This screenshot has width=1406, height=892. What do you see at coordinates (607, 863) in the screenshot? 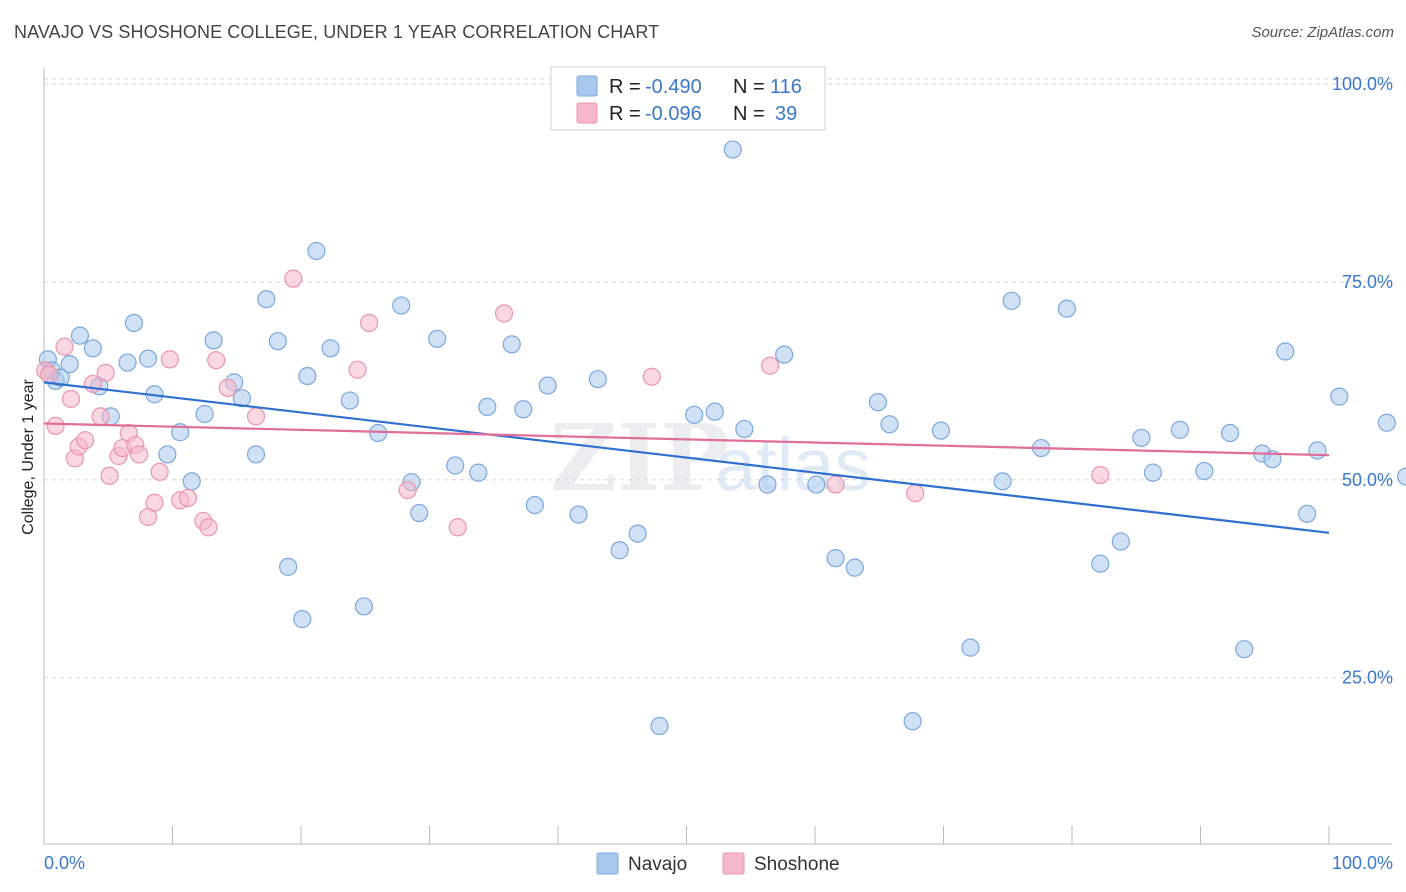
I see `legend-navajo-swatch` at bounding box center [607, 863].